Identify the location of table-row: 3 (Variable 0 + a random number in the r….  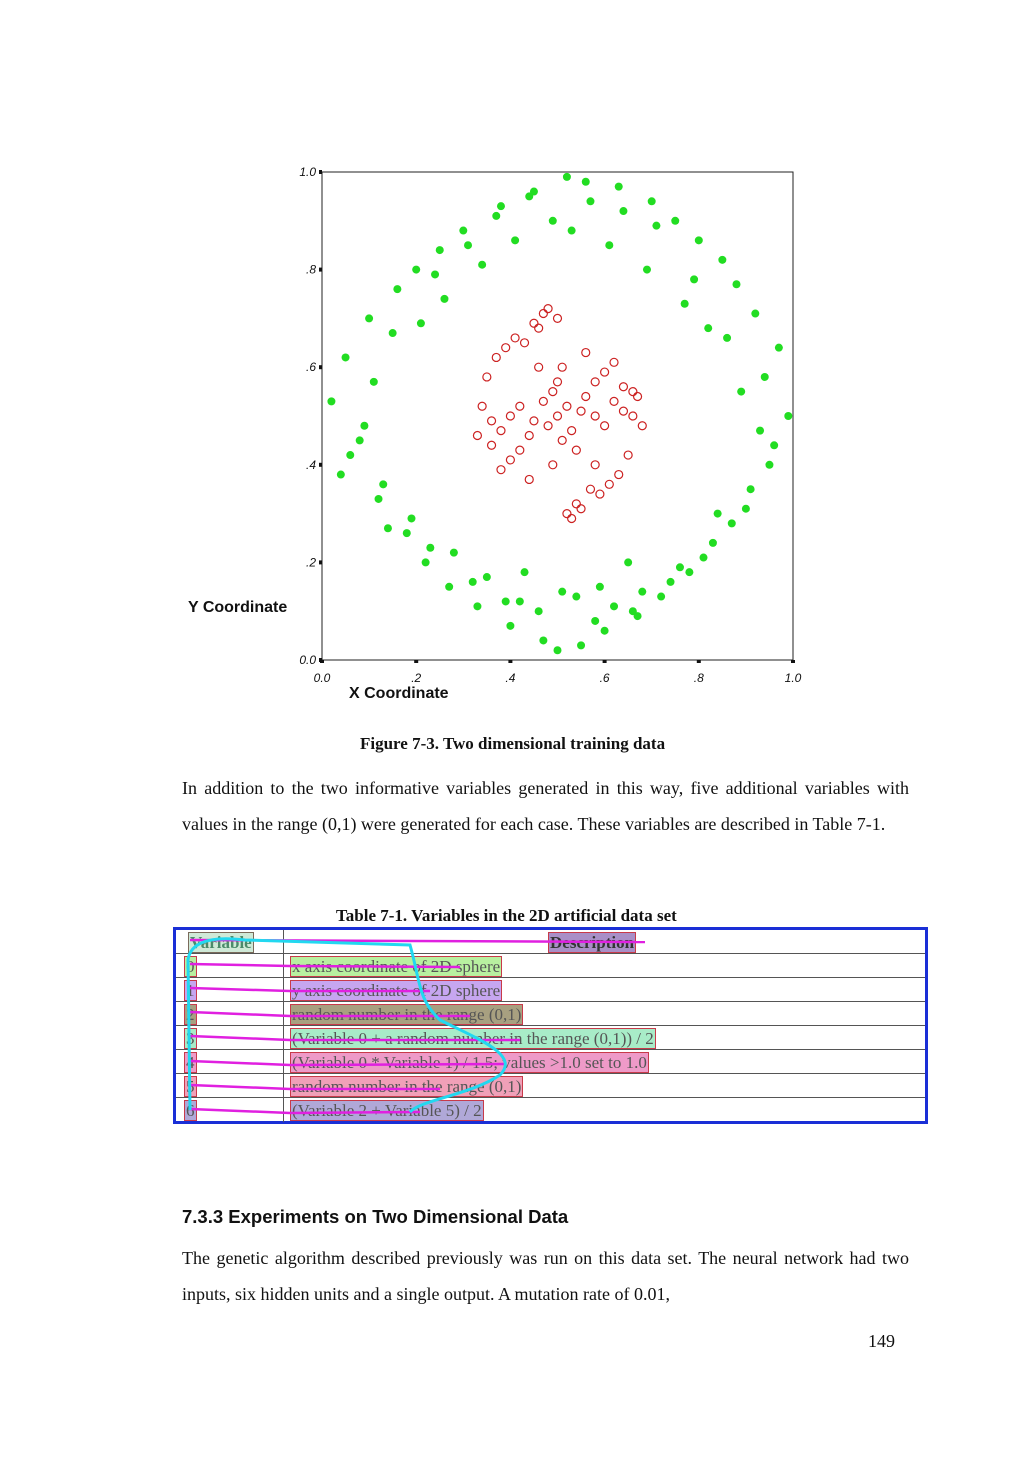
(550, 1038).